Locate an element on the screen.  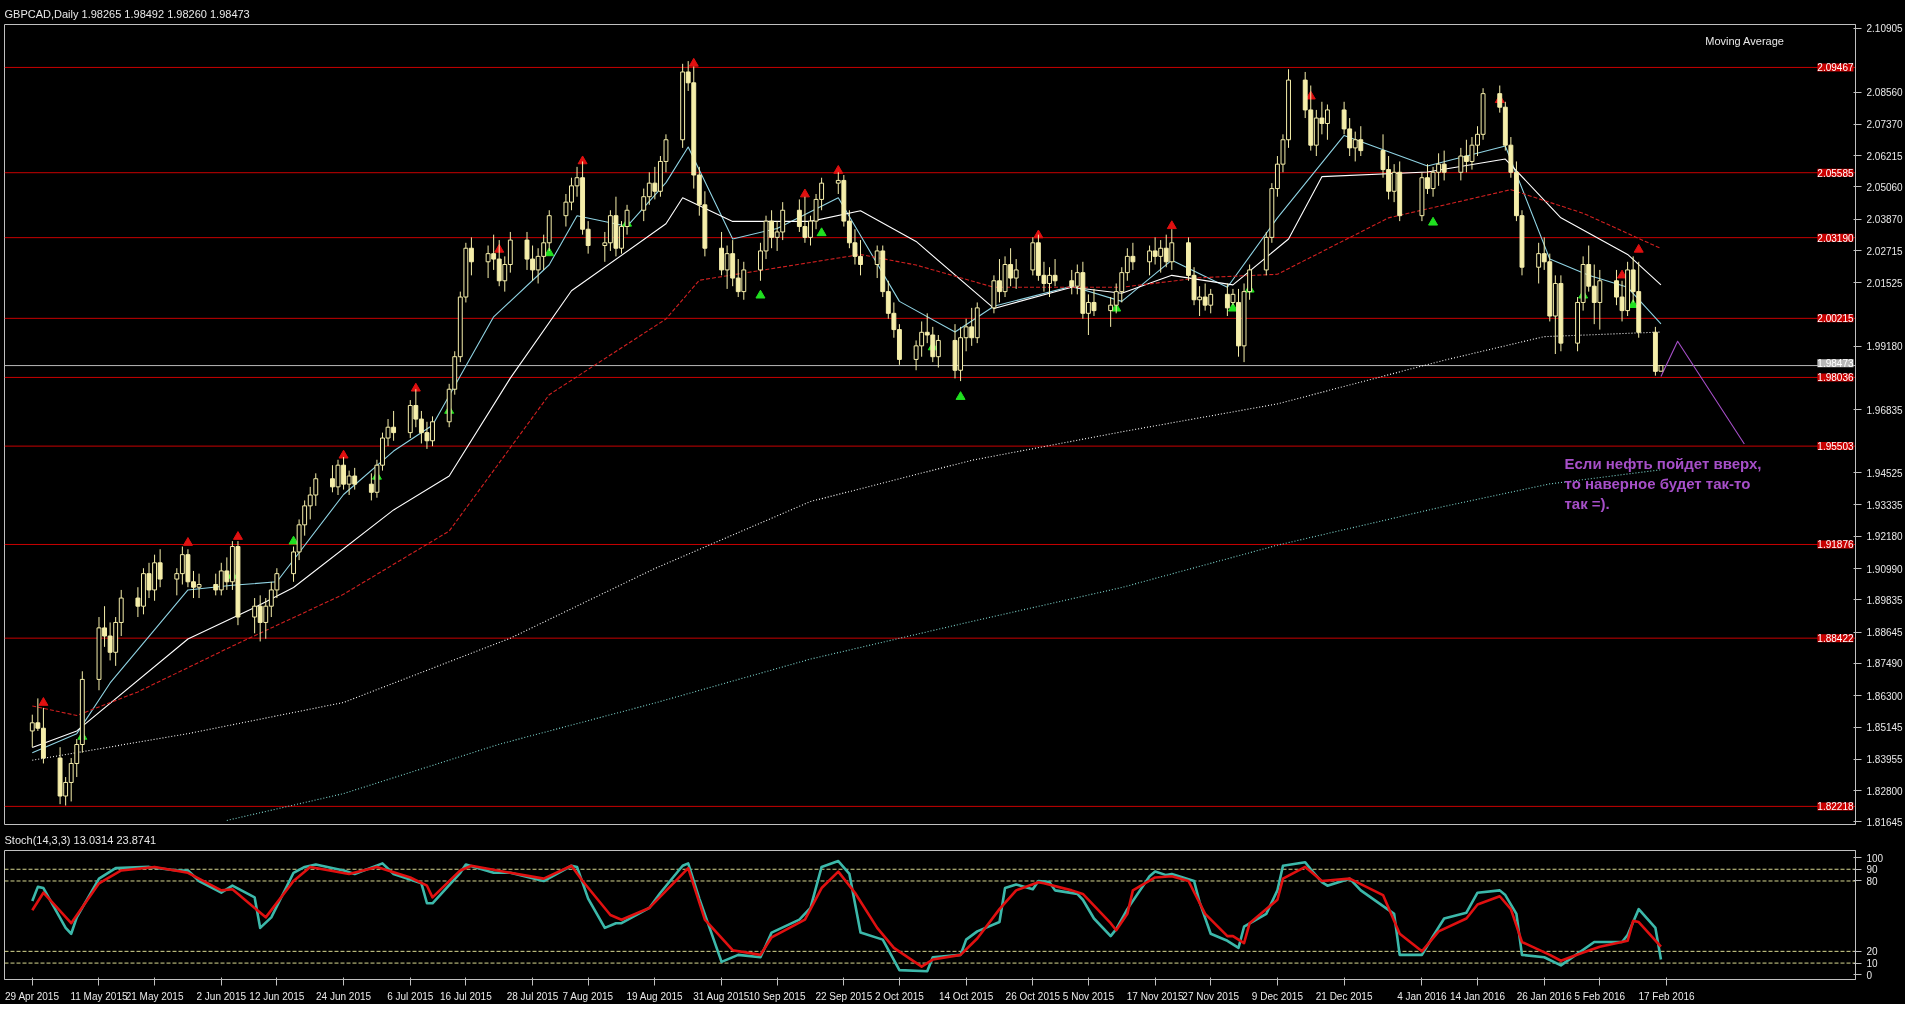
ref-line-label: 2.03190 is located at coordinates (1835, 238).